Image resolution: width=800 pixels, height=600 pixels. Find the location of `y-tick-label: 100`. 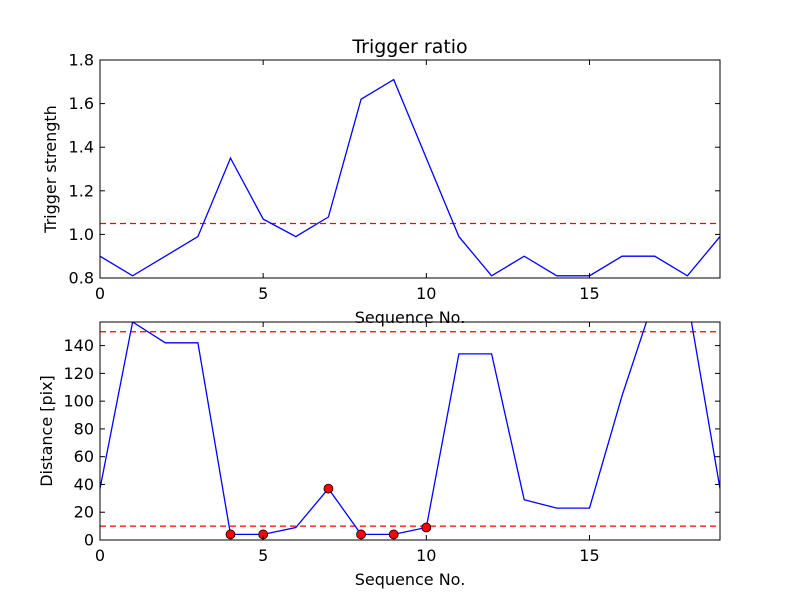

y-tick-label: 100 is located at coordinates (78, 401).